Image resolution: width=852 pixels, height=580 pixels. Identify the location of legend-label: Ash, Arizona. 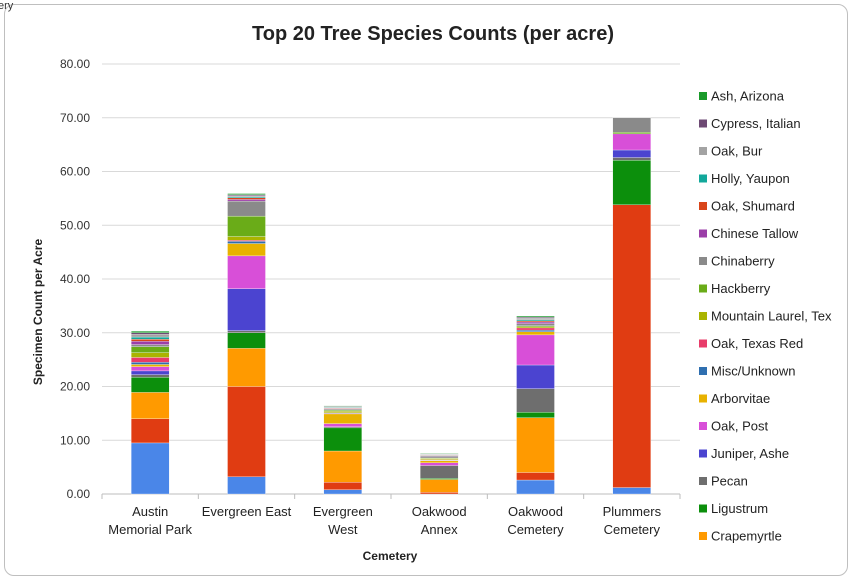
(748, 96).